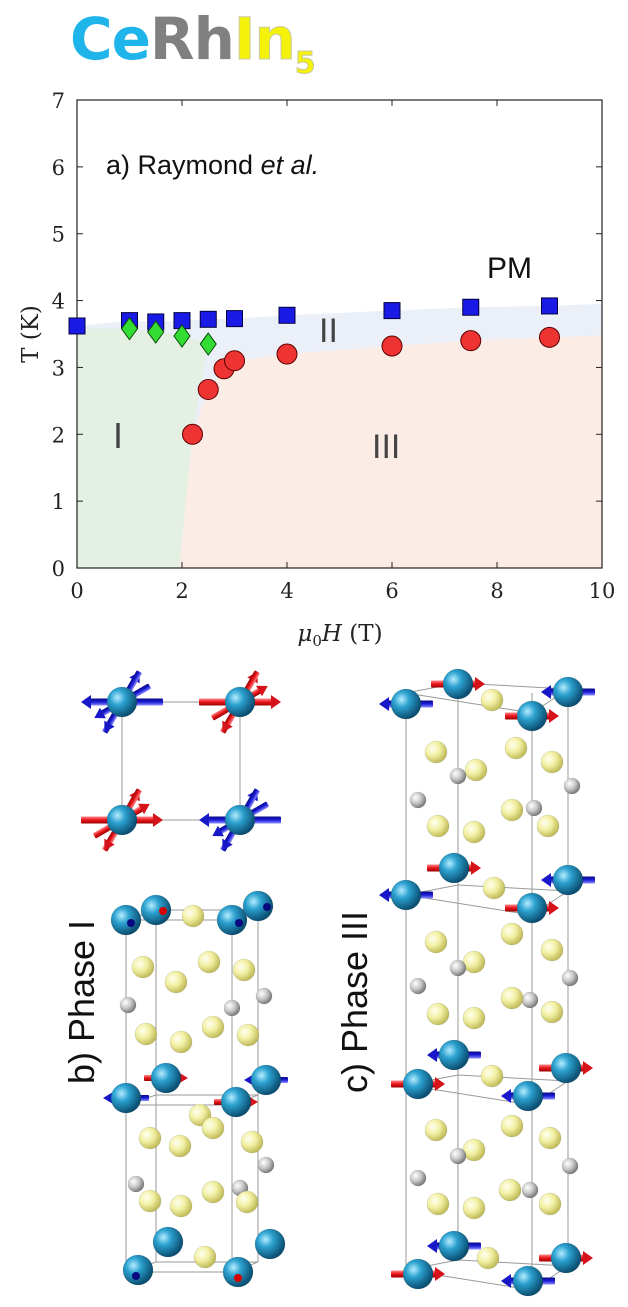 The image size is (628, 1307). What do you see at coordinates (286, 591) in the screenshot?
I see `x-tick-label: 4` at bounding box center [286, 591].